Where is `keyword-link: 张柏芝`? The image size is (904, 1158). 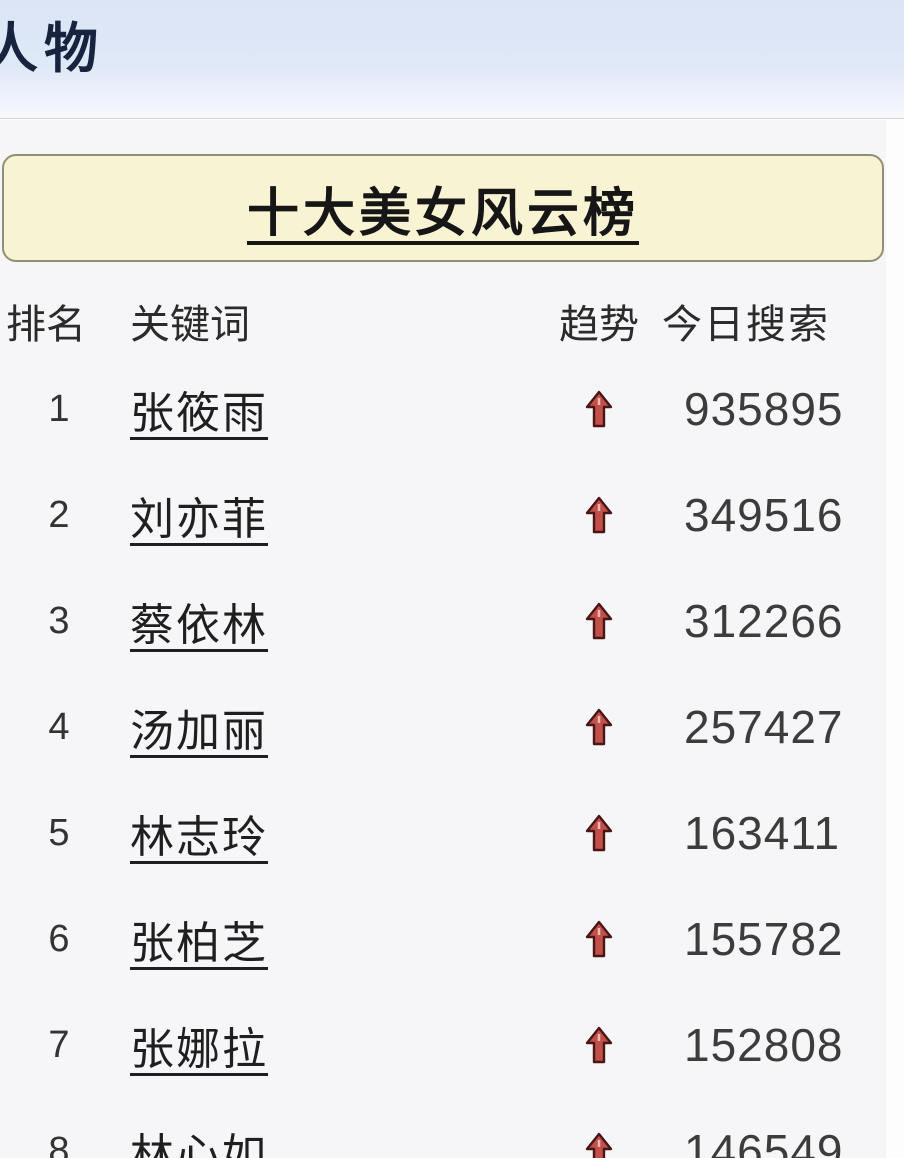 keyword-link: 张柏芝 is located at coordinates (199, 943).